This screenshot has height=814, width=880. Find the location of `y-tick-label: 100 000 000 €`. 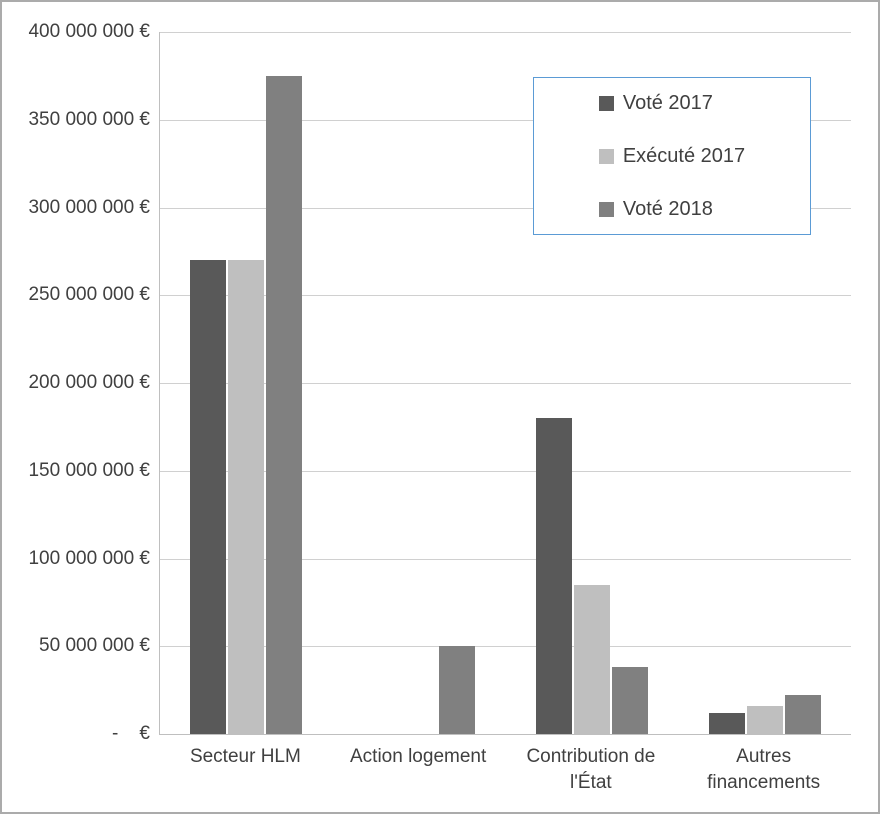

y-tick-label: 100 000 000 € is located at coordinates (89, 558).